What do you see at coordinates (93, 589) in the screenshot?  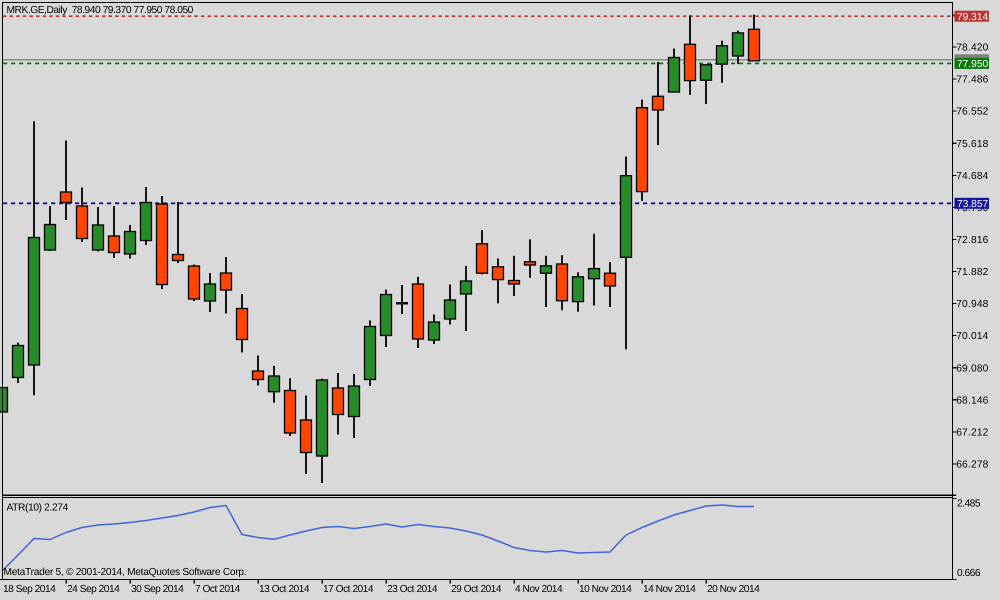 I see `svg-text: 24 Sep 2014` at bounding box center [93, 589].